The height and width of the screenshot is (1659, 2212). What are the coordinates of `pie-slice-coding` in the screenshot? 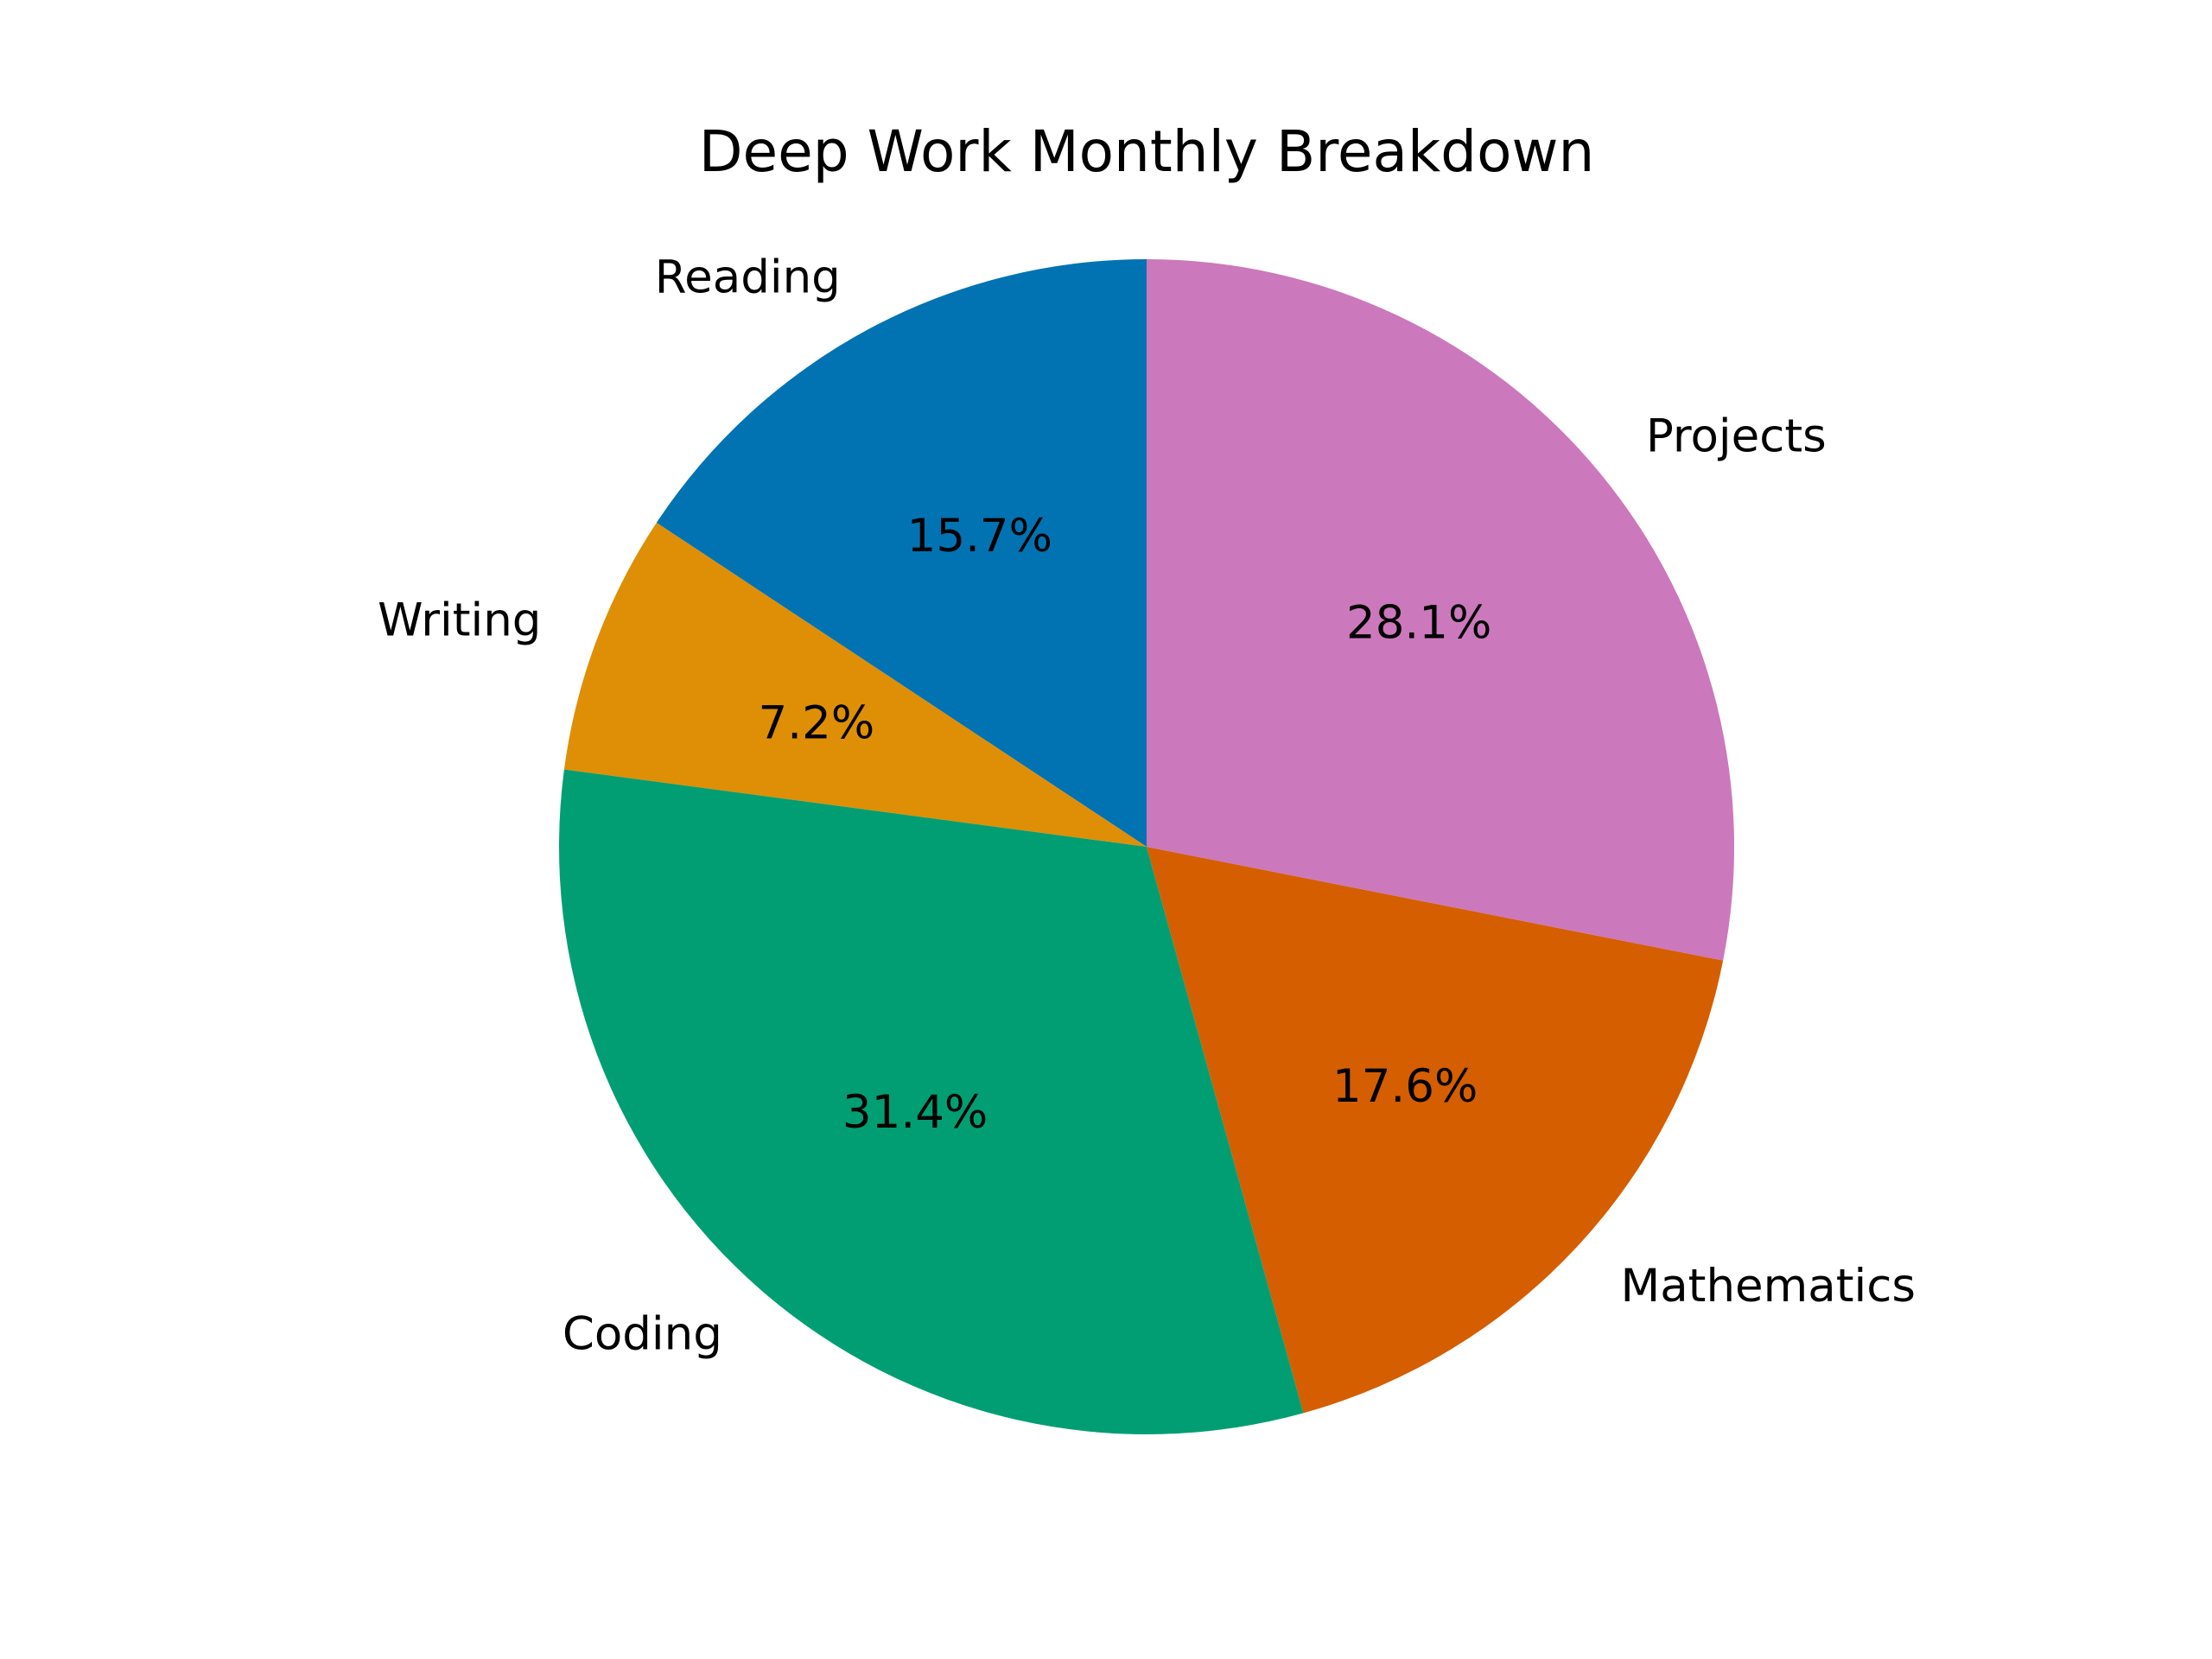 It's located at (932, 1102).